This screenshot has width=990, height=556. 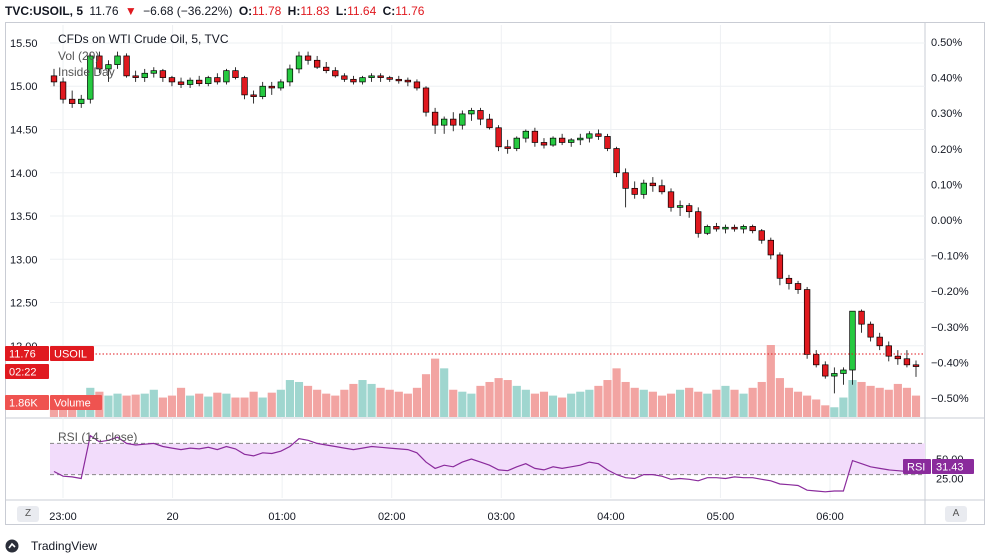 I want to click on symbol-name: TVC:USOIL, 5, so click(x=44, y=11).